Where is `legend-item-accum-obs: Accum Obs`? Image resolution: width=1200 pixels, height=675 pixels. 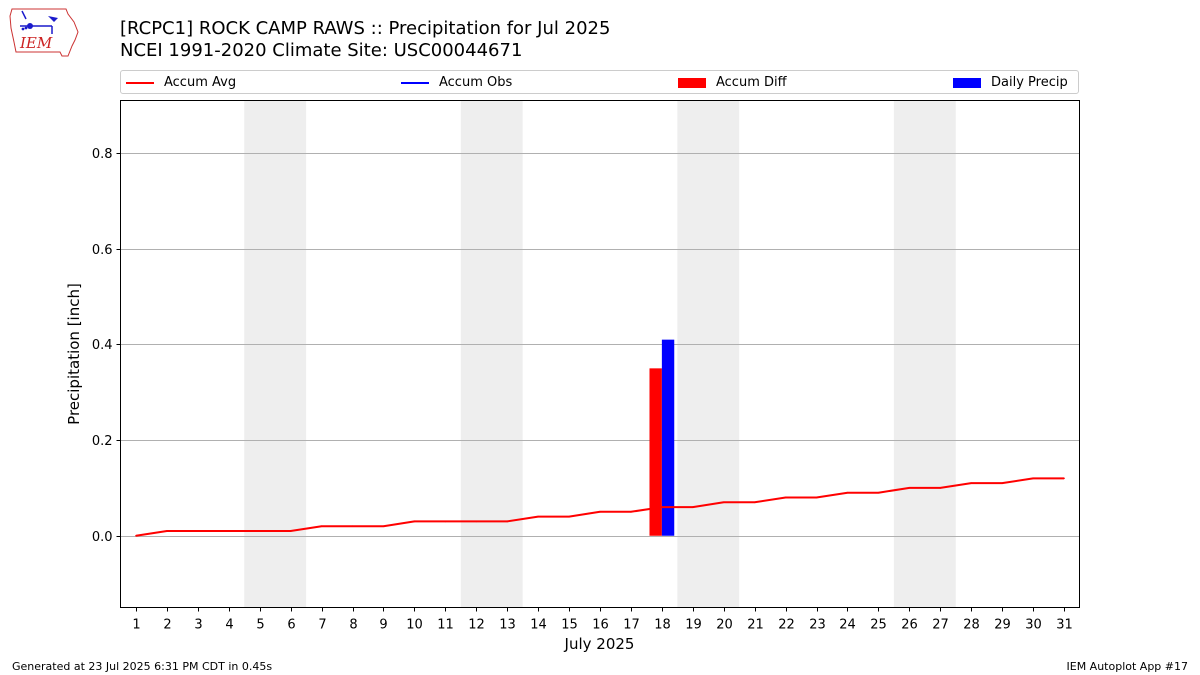 legend-item-accum-obs: Accum Obs is located at coordinates (456, 82).